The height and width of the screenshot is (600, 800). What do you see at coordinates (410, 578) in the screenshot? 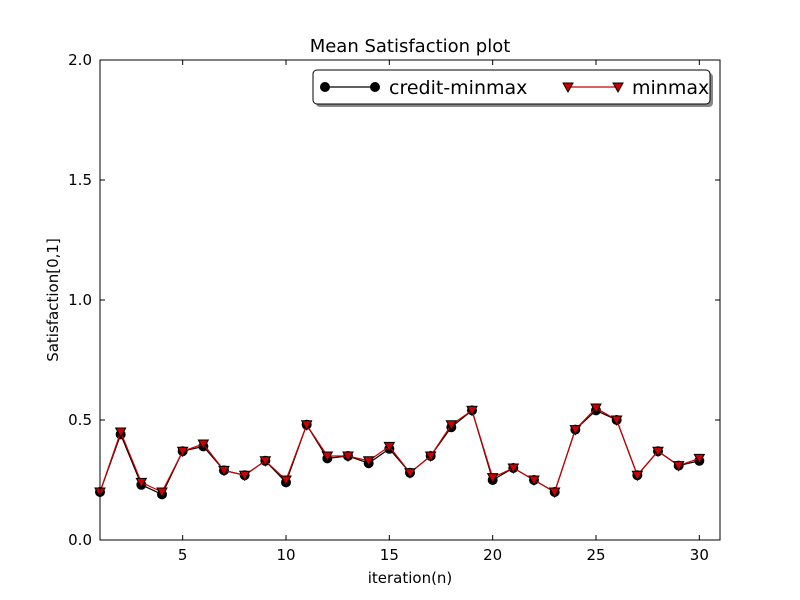
I see `x-axis-label: iteration(n)` at bounding box center [410, 578].